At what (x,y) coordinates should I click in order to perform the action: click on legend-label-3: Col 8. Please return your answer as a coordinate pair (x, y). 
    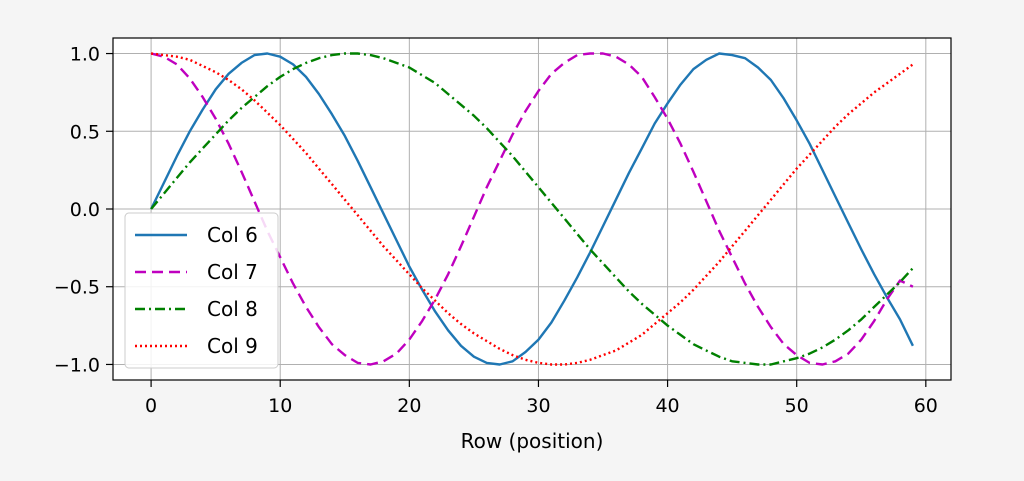
    Looking at the image, I should click on (232, 309).